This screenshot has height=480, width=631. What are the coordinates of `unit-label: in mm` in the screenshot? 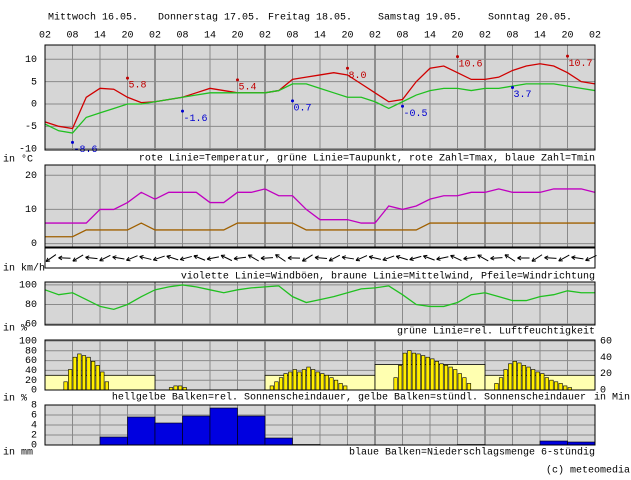 It's located at (18, 453).